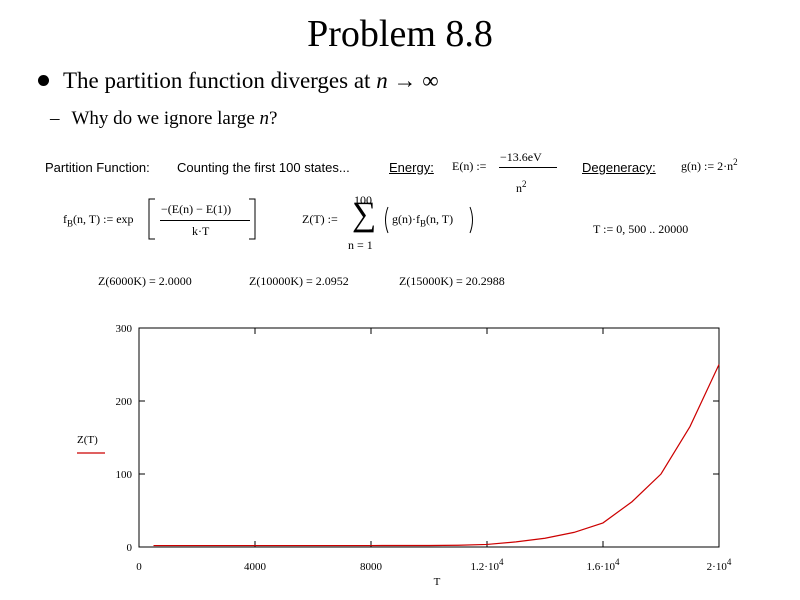 The width and height of the screenshot is (800, 600). Describe the element at coordinates (437, 582) in the screenshot. I see `x-axis-label: T` at that location.